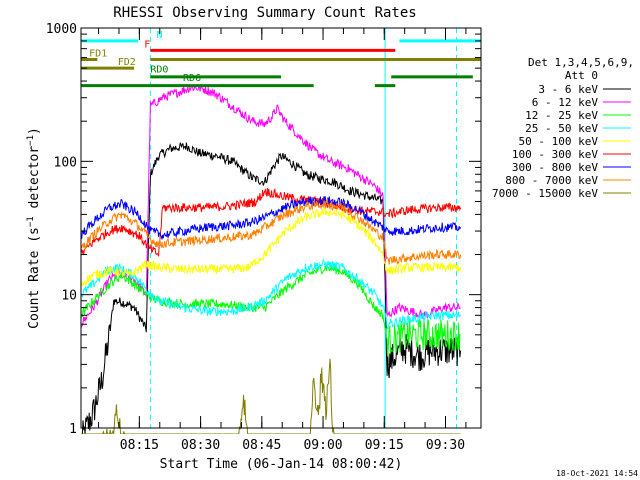  I want to click on x-tick-label-5: 09:30, so click(445, 445).